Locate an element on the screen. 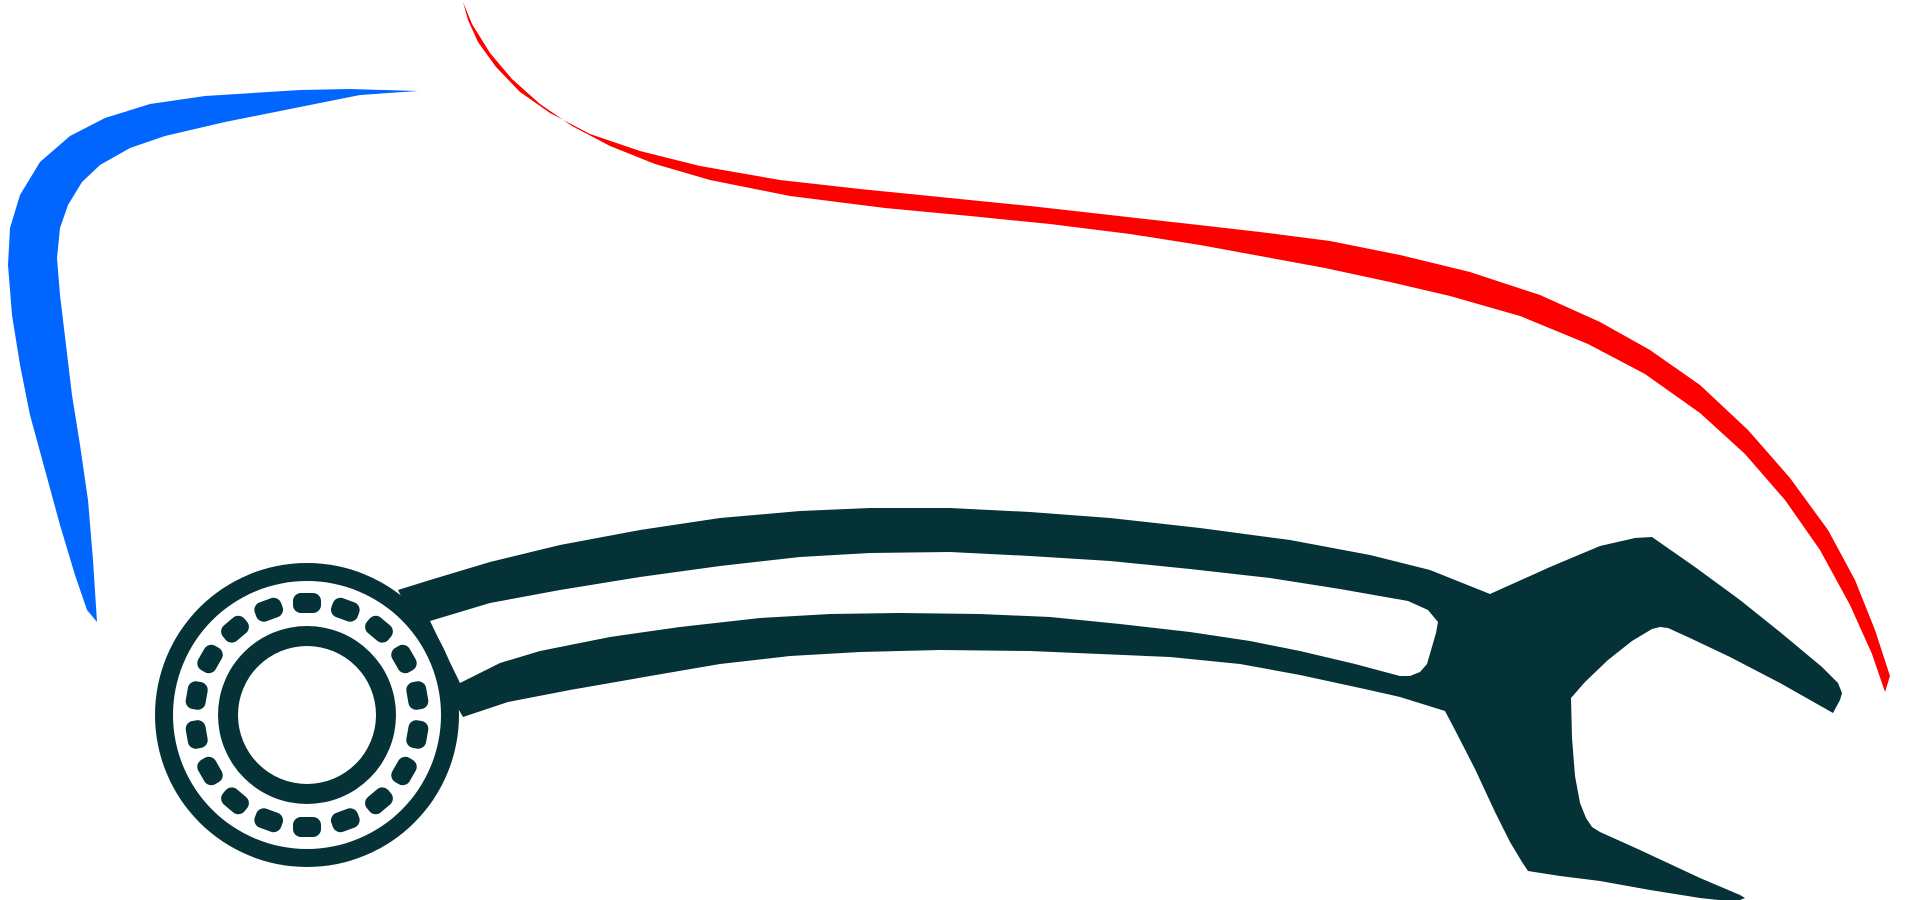 The image size is (1920, 900). bearing-rollers is located at coordinates (307, 715).